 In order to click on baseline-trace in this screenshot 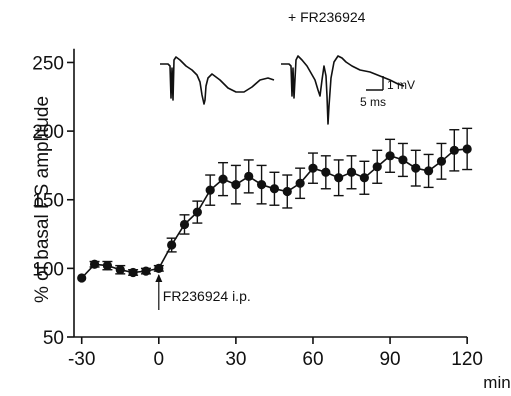, I will do `click(217, 80)`.